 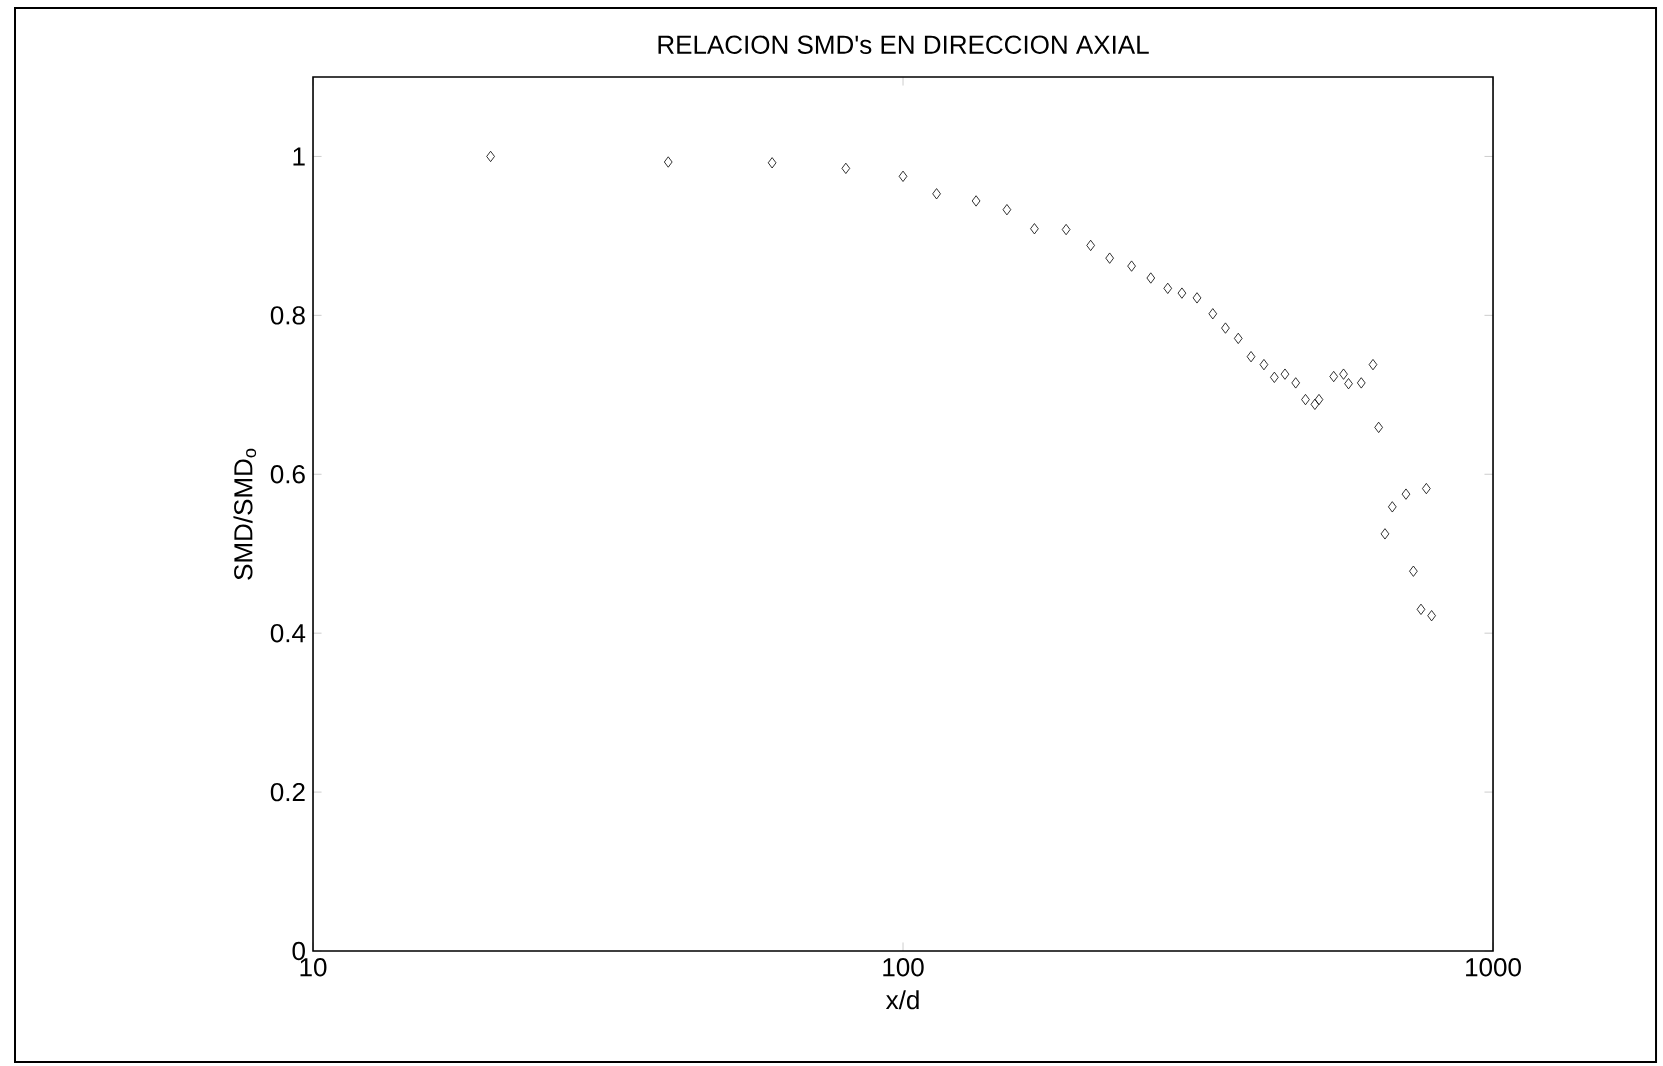 I want to click on chart-title: RELACION SMD's EN DIRECCION AXIAL, so click(x=903, y=44).